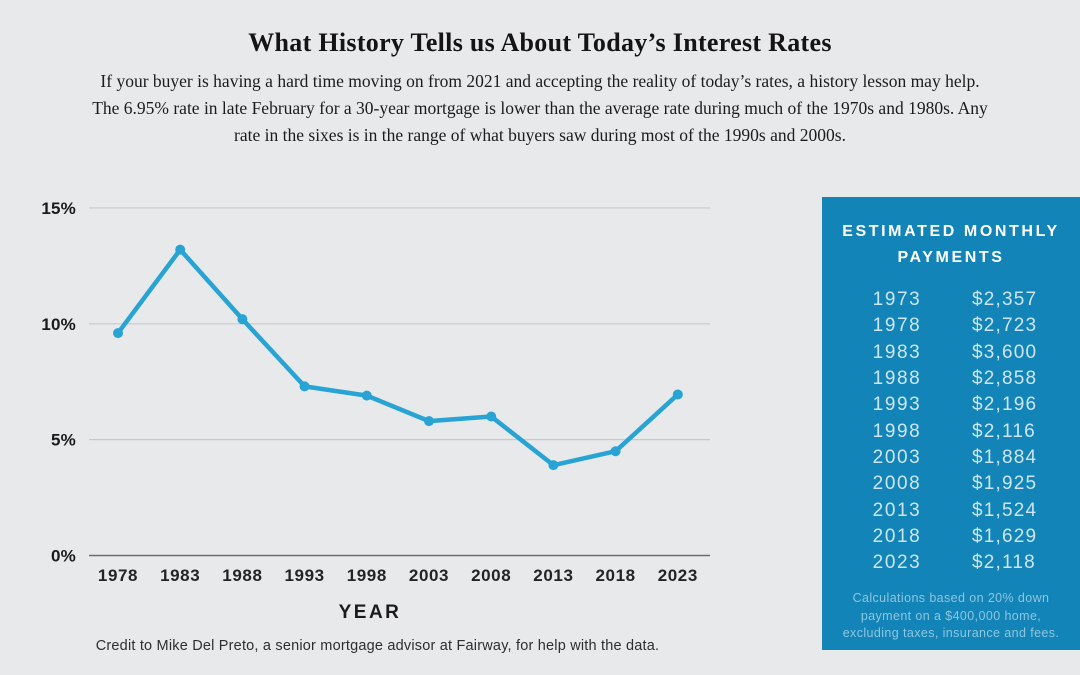 This screenshot has width=1080, height=675. I want to click on x-tick-label: 2018, so click(615, 575).